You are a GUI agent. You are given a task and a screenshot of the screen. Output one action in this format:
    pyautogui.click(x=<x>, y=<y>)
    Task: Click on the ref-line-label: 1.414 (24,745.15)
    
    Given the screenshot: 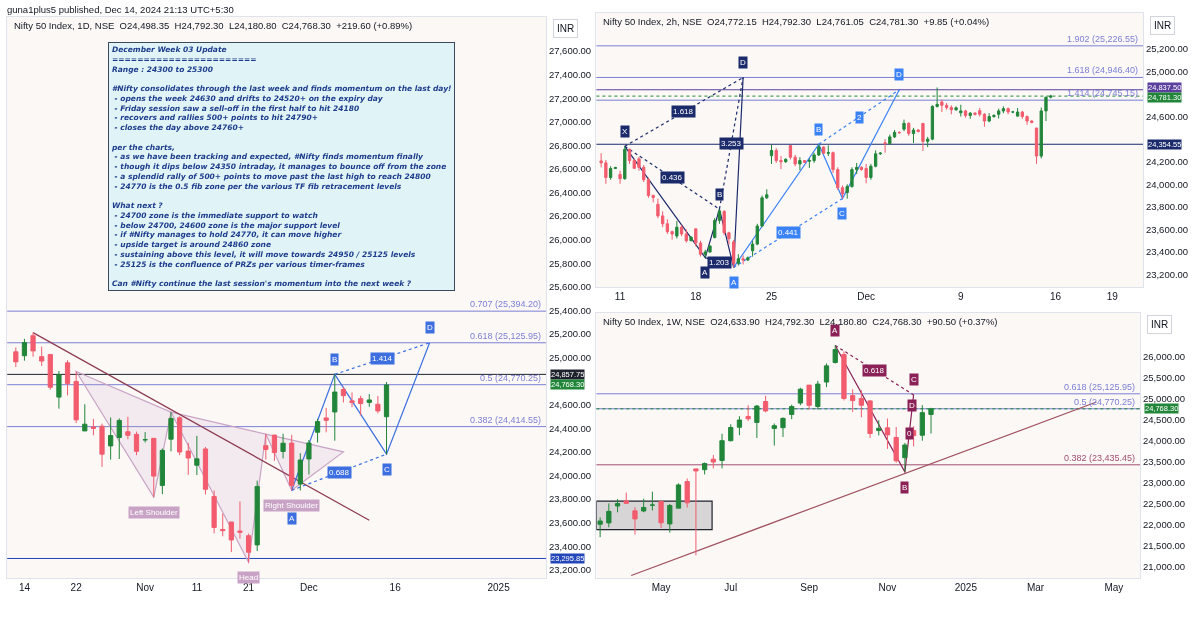 What is the action you would take?
    pyautogui.click(x=1103, y=93)
    